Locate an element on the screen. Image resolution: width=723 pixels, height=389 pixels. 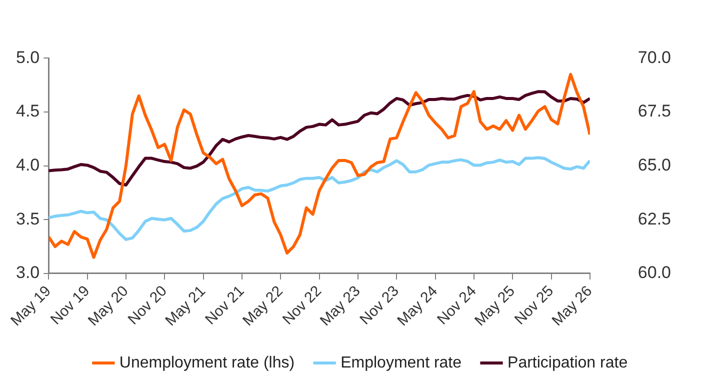
y2-tick-label: 62.5 is located at coordinates (655, 218).